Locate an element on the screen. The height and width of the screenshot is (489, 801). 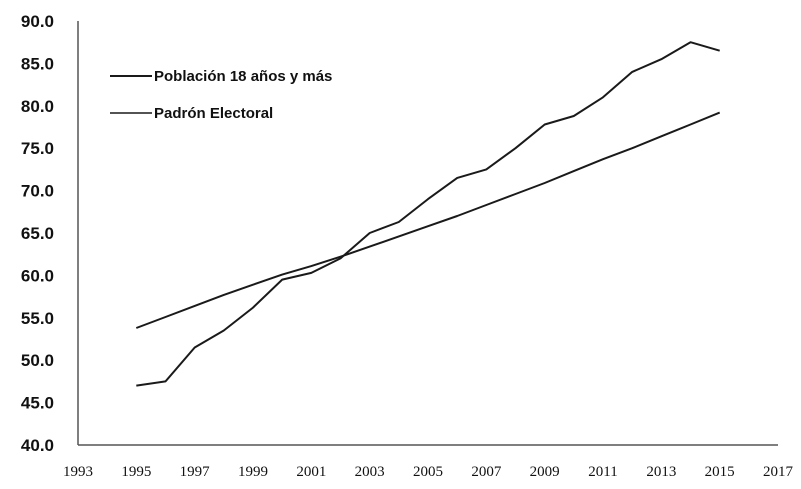
y-tick-label: 65.0 is located at coordinates (37, 233).